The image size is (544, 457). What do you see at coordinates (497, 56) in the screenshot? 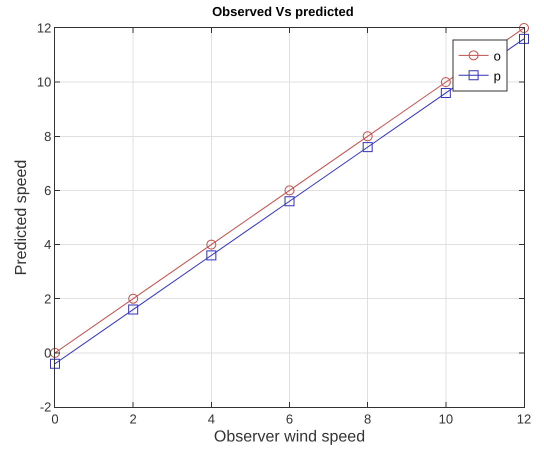
I see `legend-label: o` at bounding box center [497, 56].